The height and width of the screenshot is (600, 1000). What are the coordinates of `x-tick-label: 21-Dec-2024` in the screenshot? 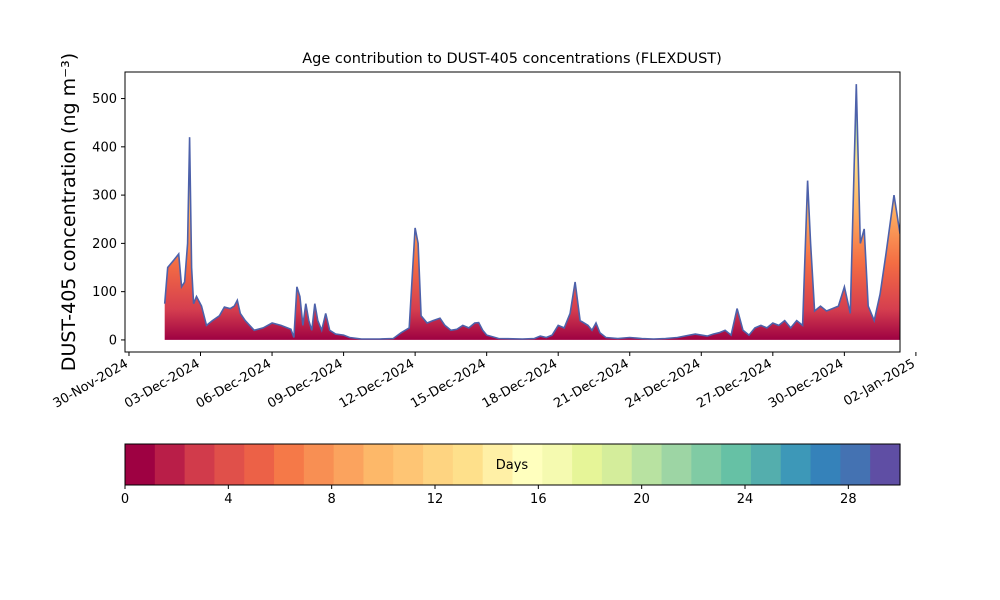 It's located at (591, 383).